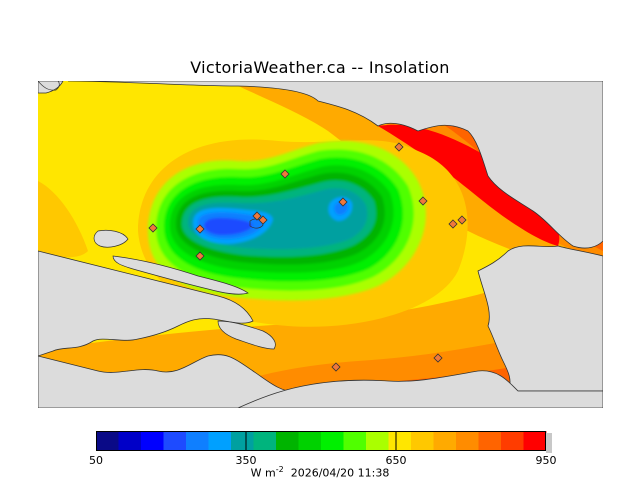 The image size is (640, 480). What do you see at coordinates (263, 473) in the screenshot?
I see `unit-label: W m` at bounding box center [263, 473].